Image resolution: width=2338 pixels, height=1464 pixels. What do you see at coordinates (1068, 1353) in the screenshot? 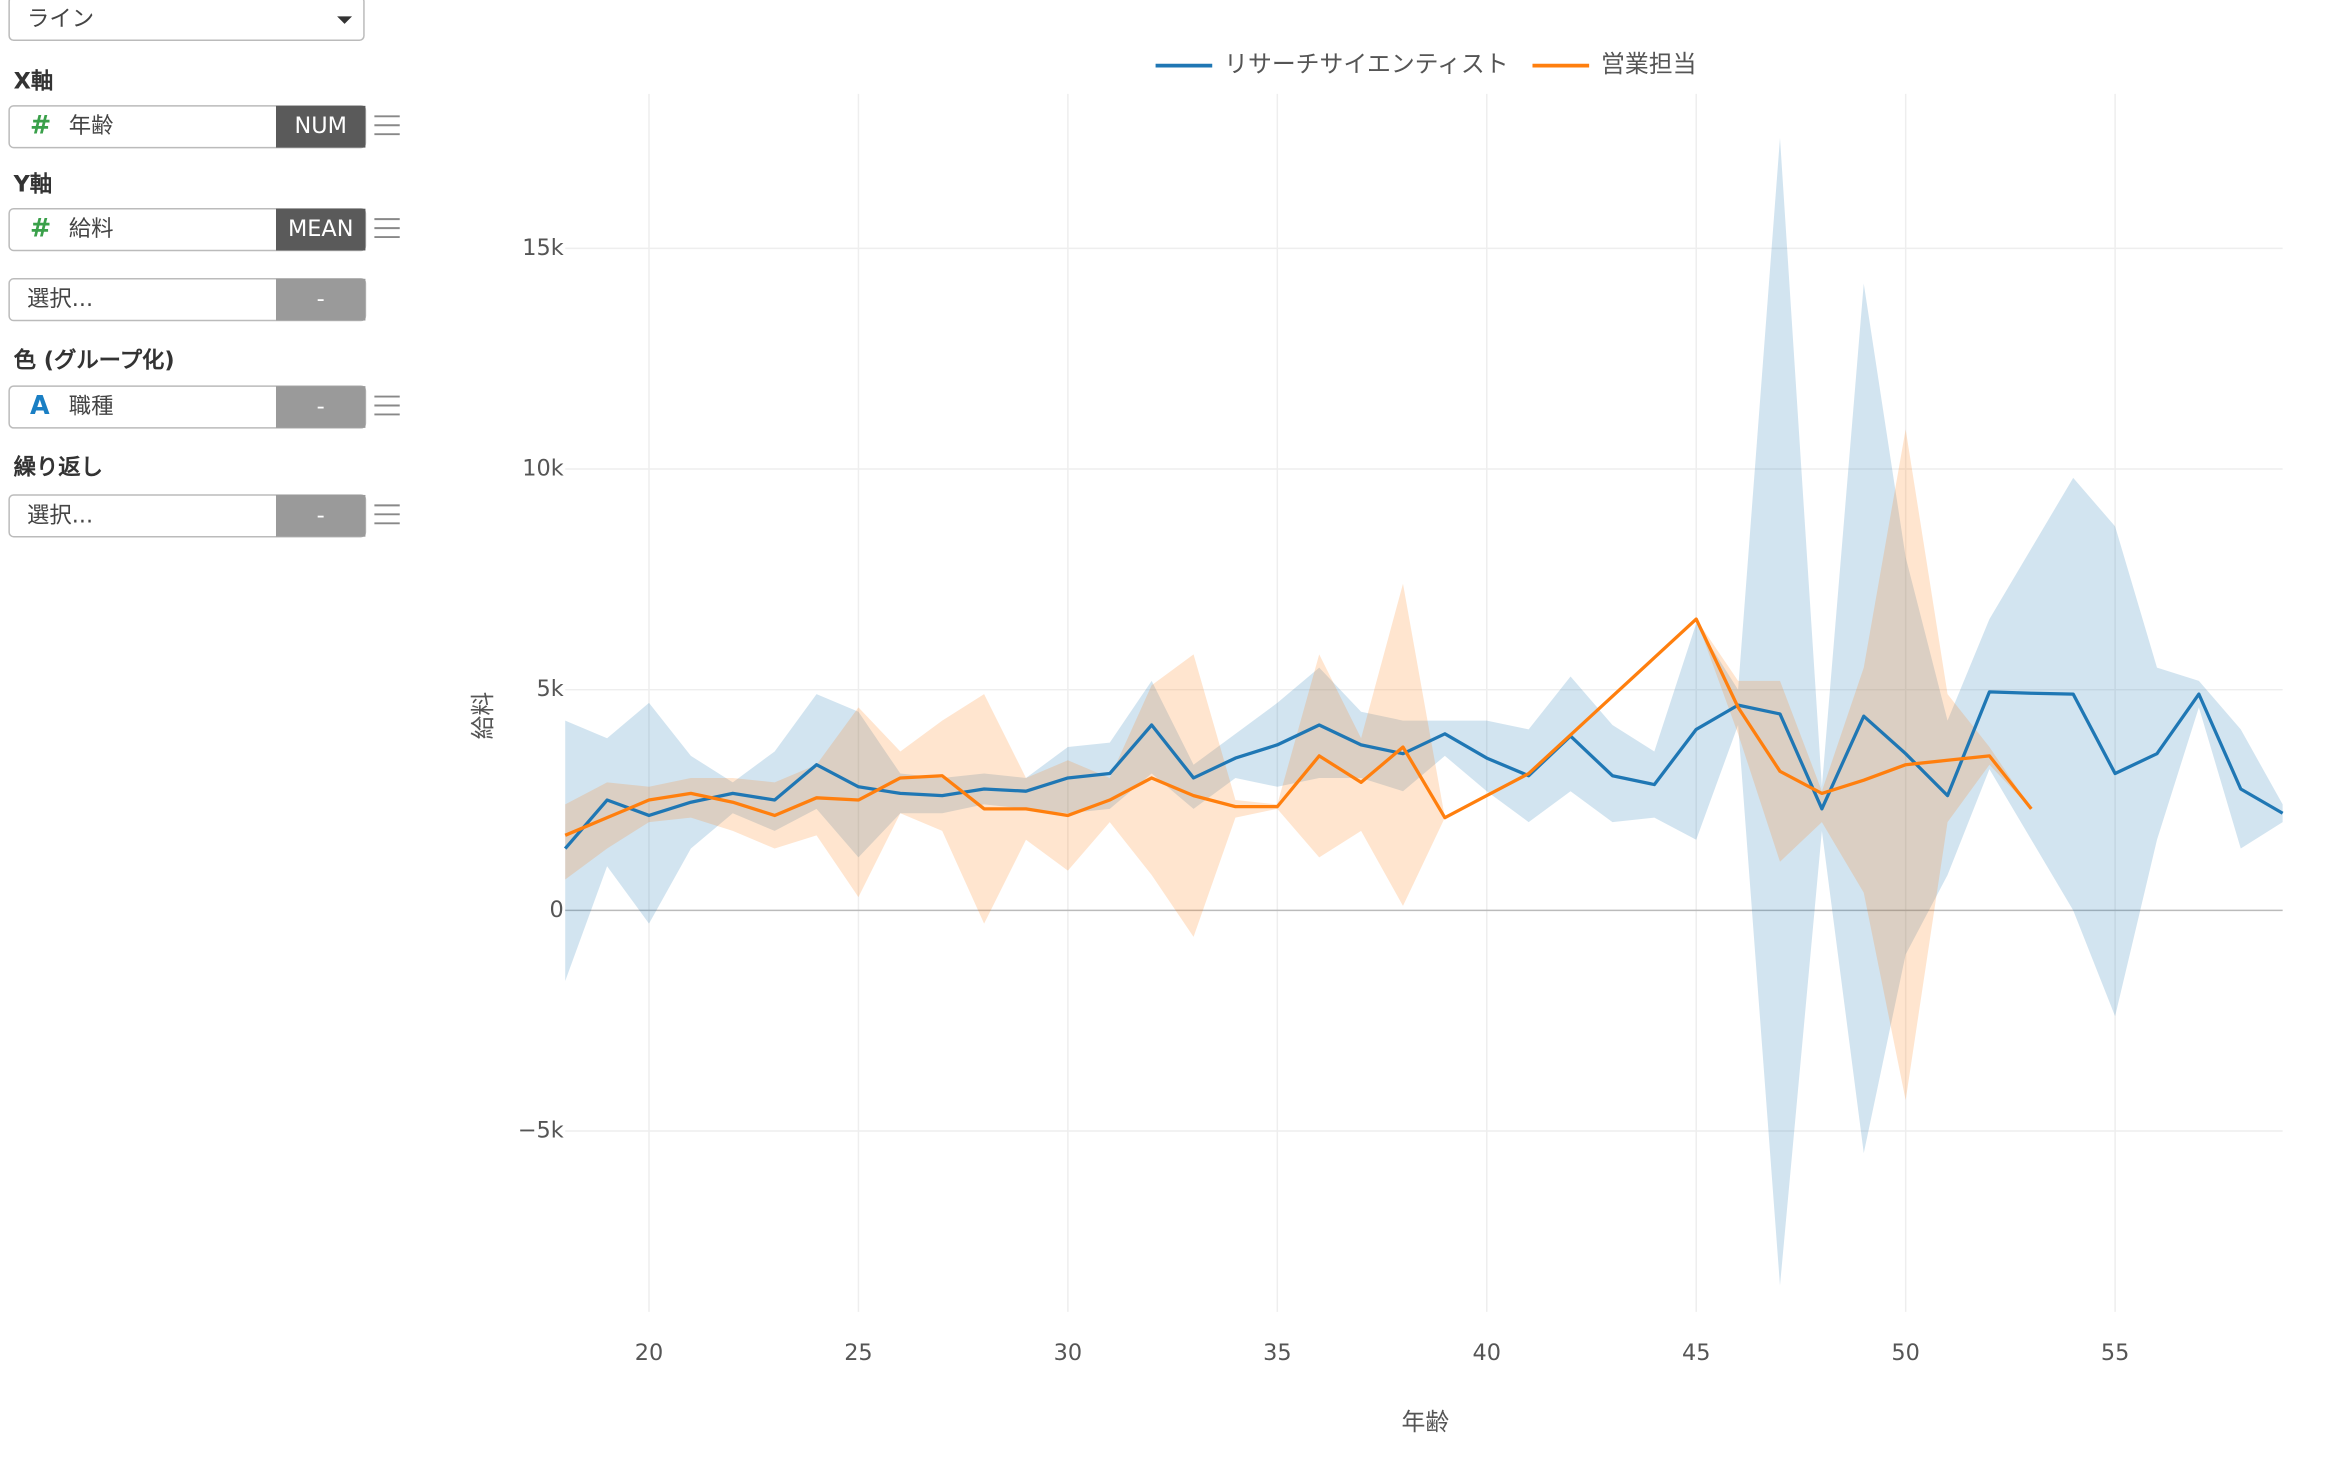
I see `x-tick-label: 30` at bounding box center [1068, 1353].